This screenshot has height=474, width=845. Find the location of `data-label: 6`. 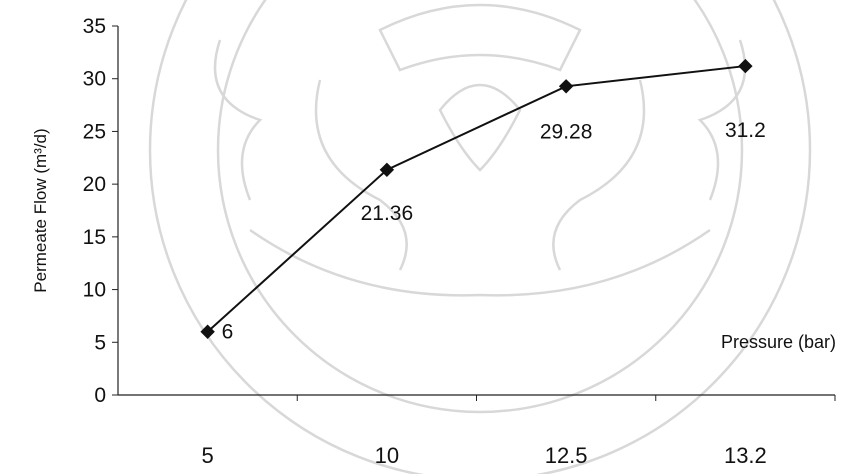

data-label: 6 is located at coordinates (228, 332).